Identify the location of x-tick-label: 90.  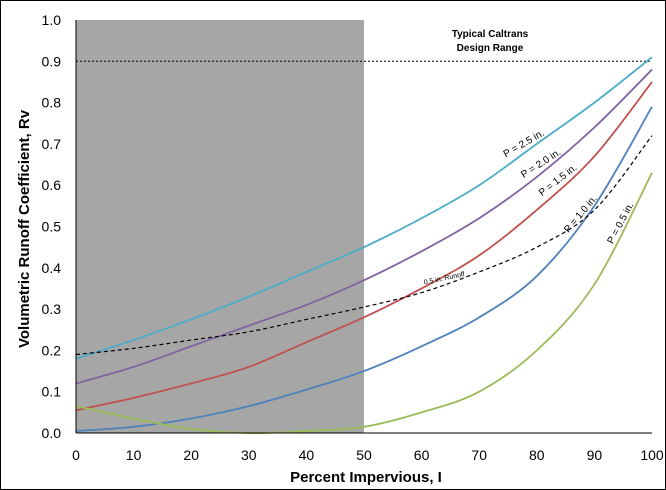
(595, 455).